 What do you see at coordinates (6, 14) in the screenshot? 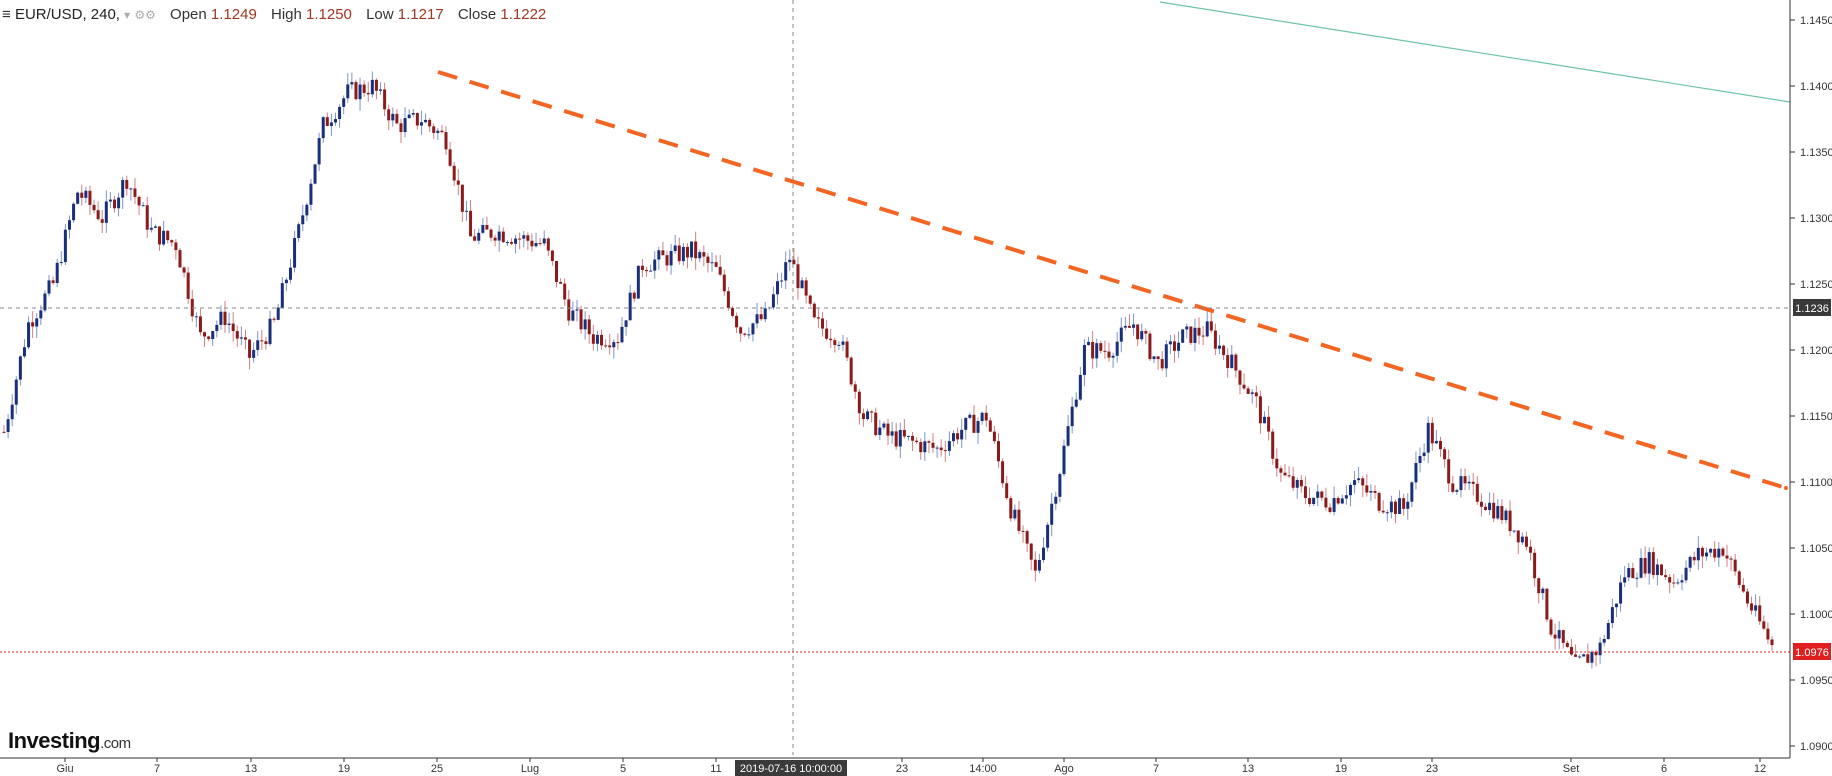
I see `menu-icon: ≡` at bounding box center [6, 14].